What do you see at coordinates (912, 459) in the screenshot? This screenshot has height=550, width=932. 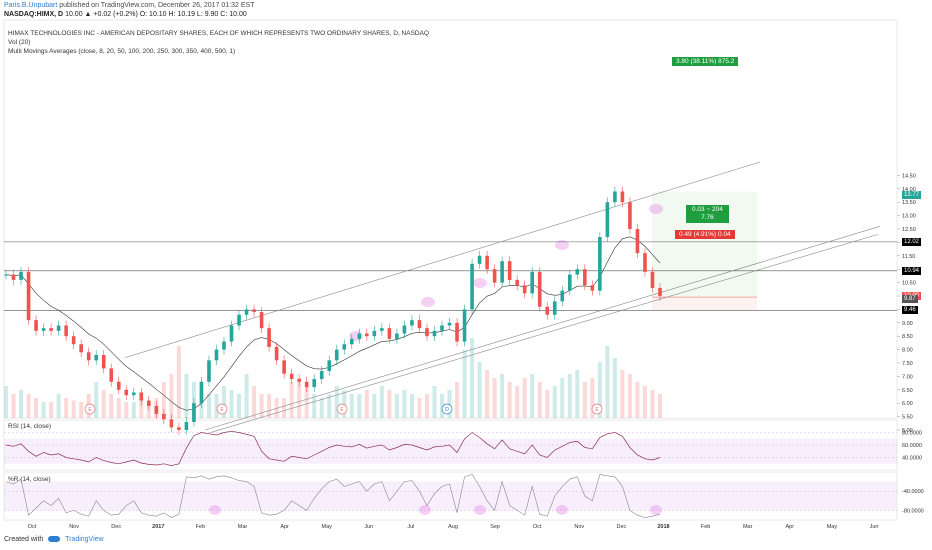 I see `rsi-tick-label: 40.0000` at bounding box center [912, 459].